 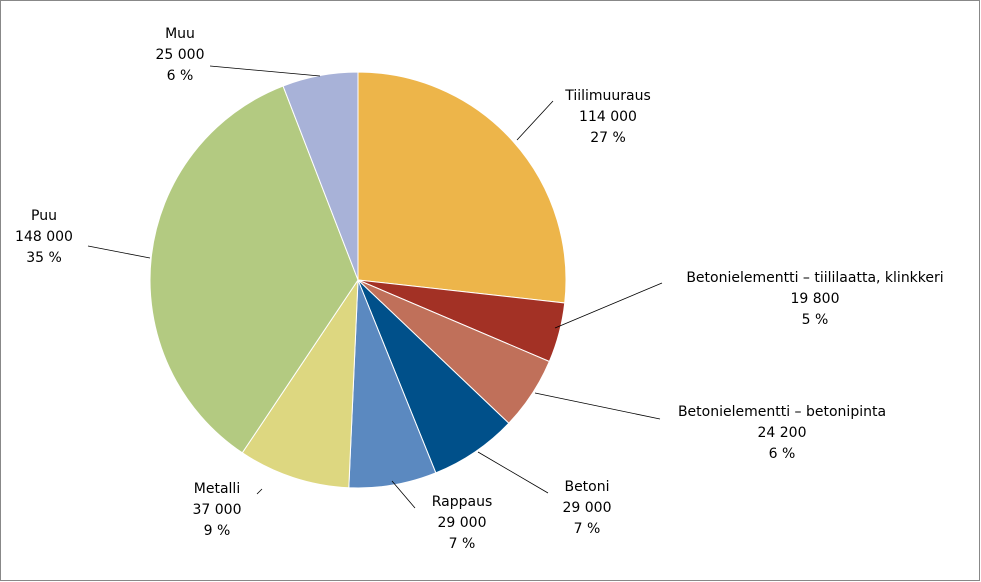 I want to click on category-label: Rappaus, so click(x=462, y=502).